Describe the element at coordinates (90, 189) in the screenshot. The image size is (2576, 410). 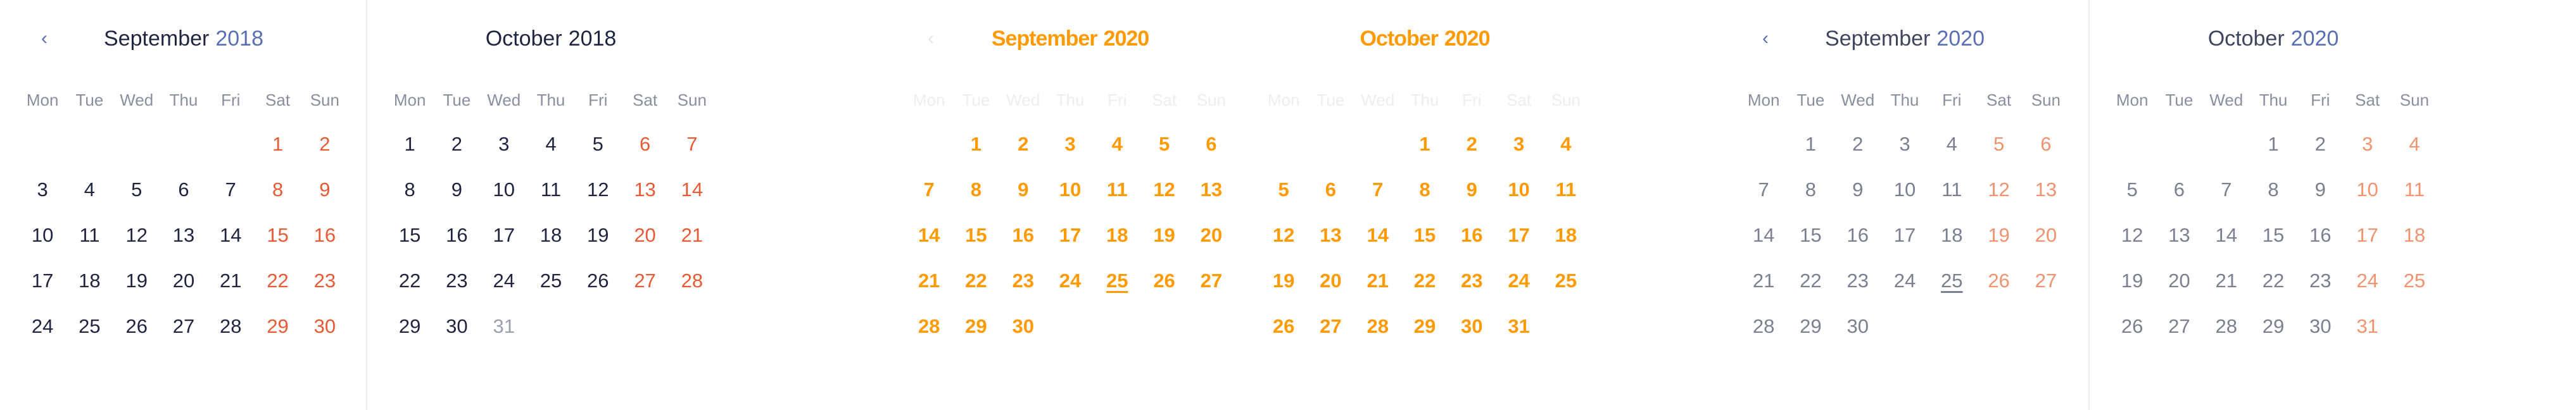
I see `day-cell: 4` at that location.